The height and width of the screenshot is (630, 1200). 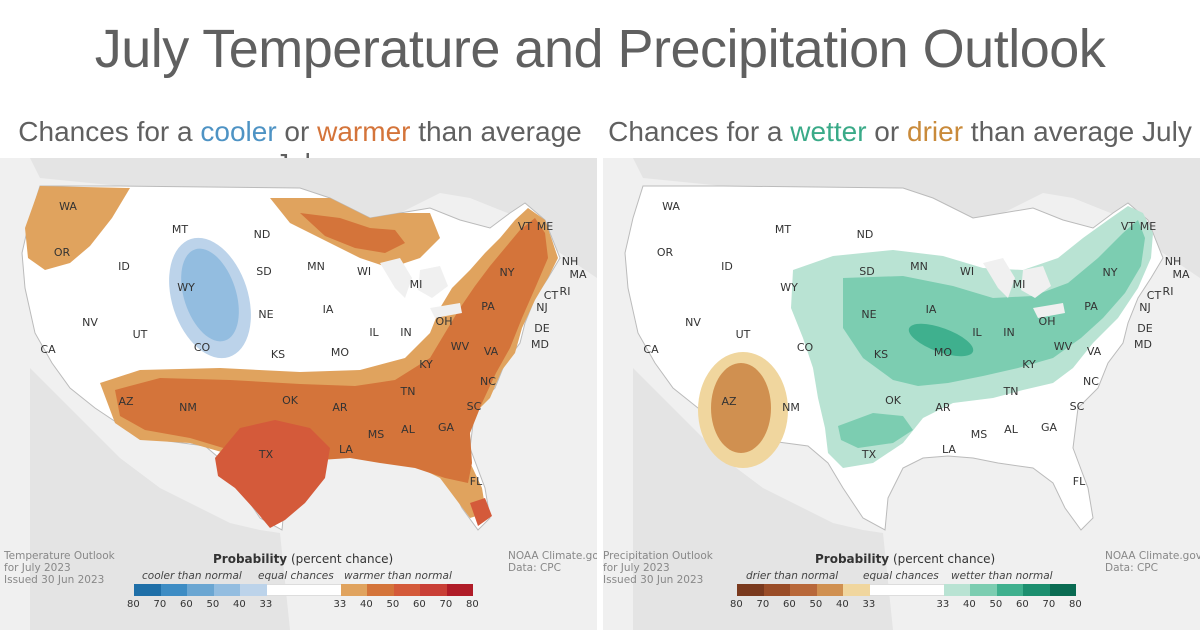 I want to click on wet-50-texas, so click(x=875, y=430).